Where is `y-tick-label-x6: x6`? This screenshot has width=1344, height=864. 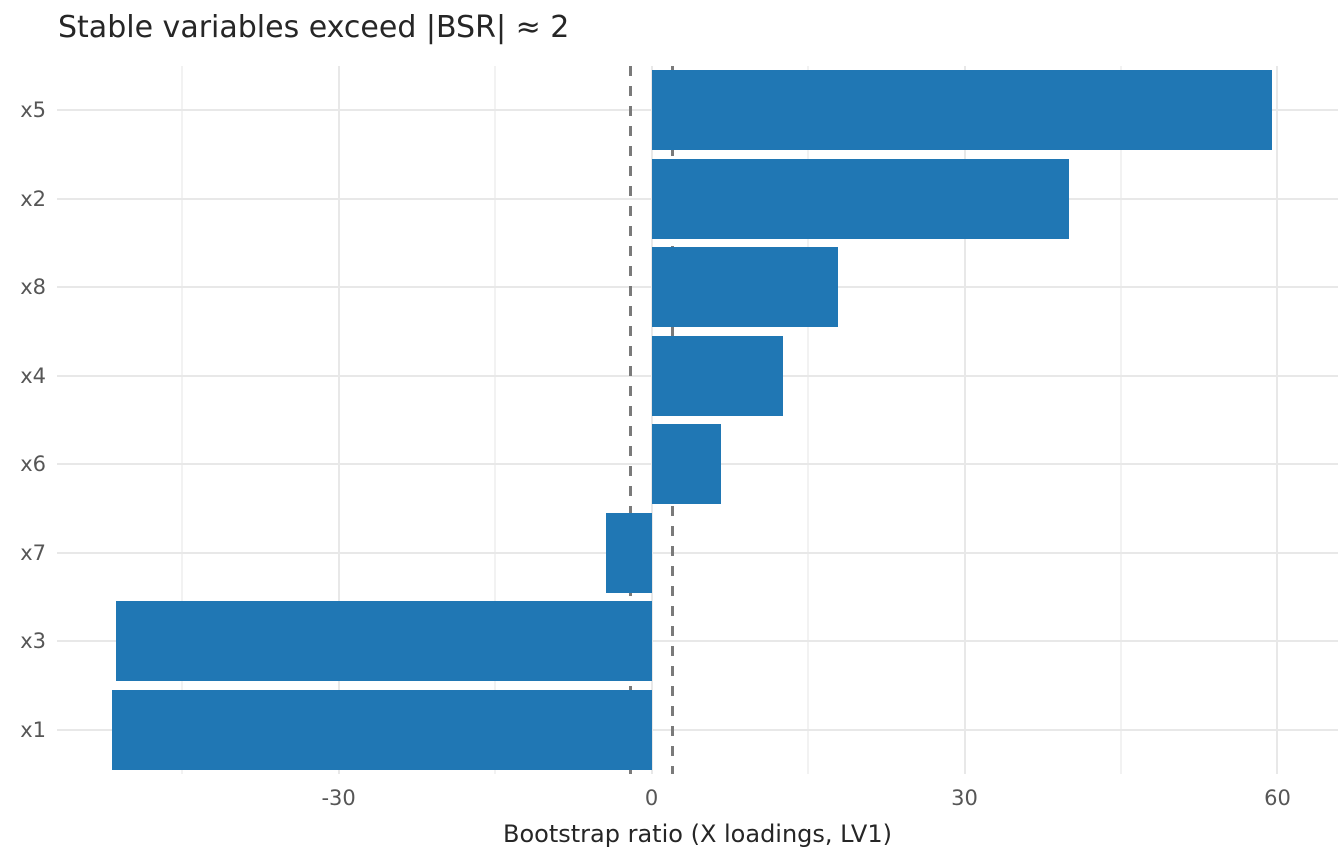
y-tick-label-x6: x6 is located at coordinates (33, 464).